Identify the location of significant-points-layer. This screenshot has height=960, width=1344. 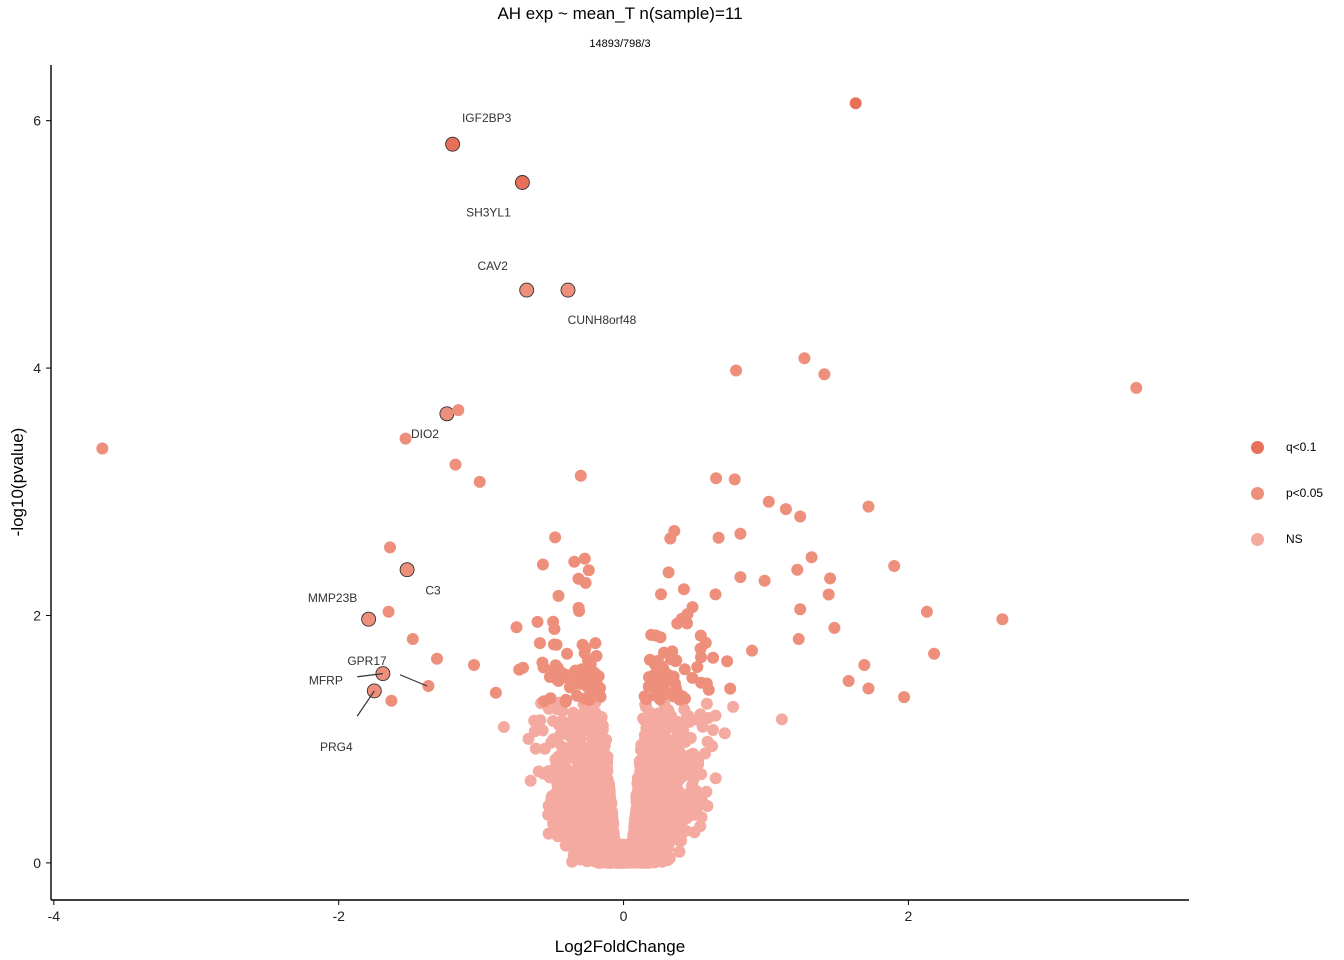
(623, 616).